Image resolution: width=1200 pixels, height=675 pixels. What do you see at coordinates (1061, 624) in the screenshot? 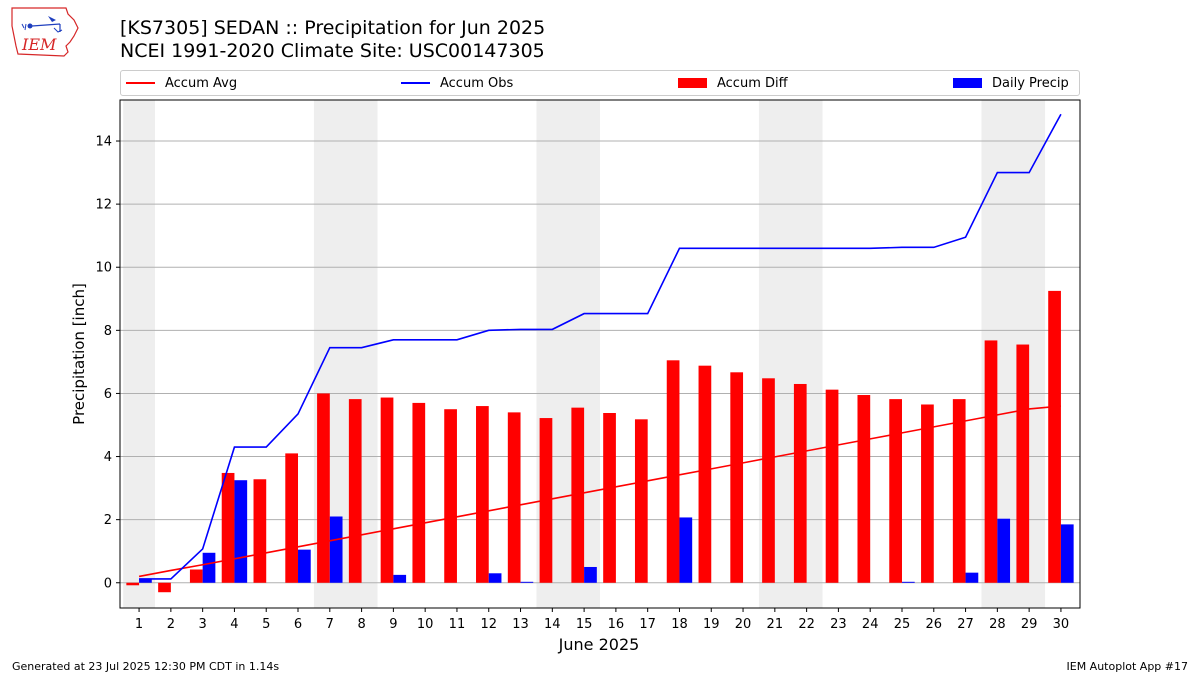
I see `x-tick-label: 30` at bounding box center [1061, 624].